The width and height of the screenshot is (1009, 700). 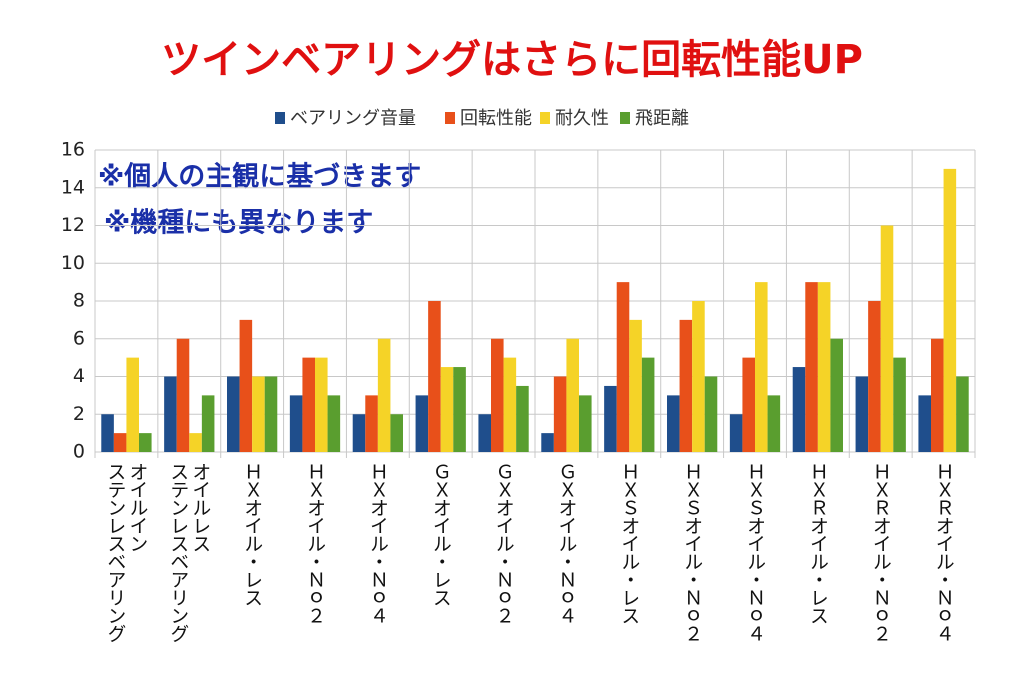 What do you see at coordinates (692, 552) in the screenshot?
I see `x-tick-label: ＨＸＳオイル・Ｎｏ２` at bounding box center [692, 552].